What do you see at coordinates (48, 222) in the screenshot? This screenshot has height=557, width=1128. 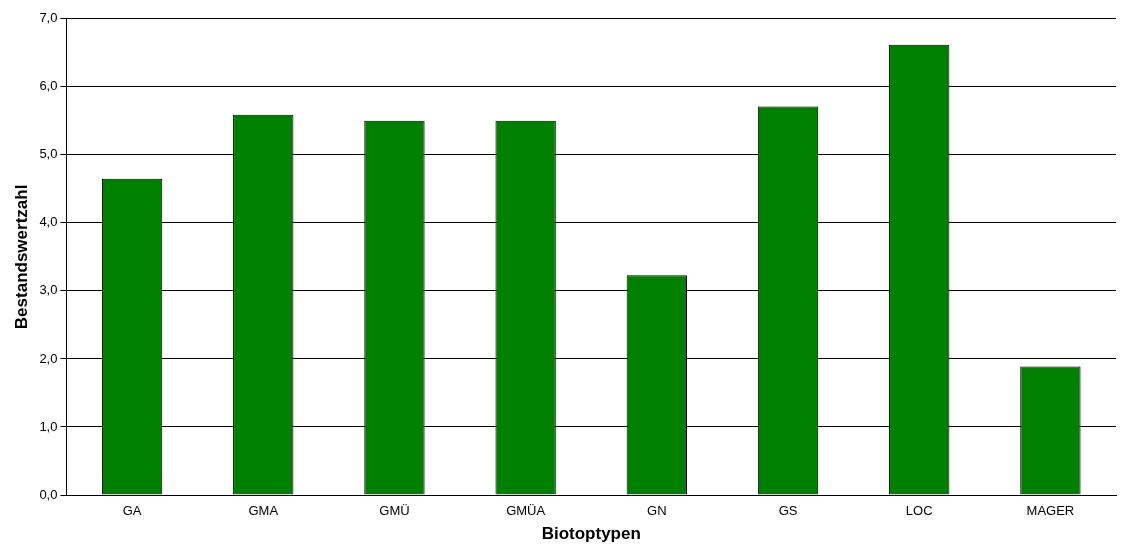 I see `y-tick-label: 4,0` at bounding box center [48, 222].